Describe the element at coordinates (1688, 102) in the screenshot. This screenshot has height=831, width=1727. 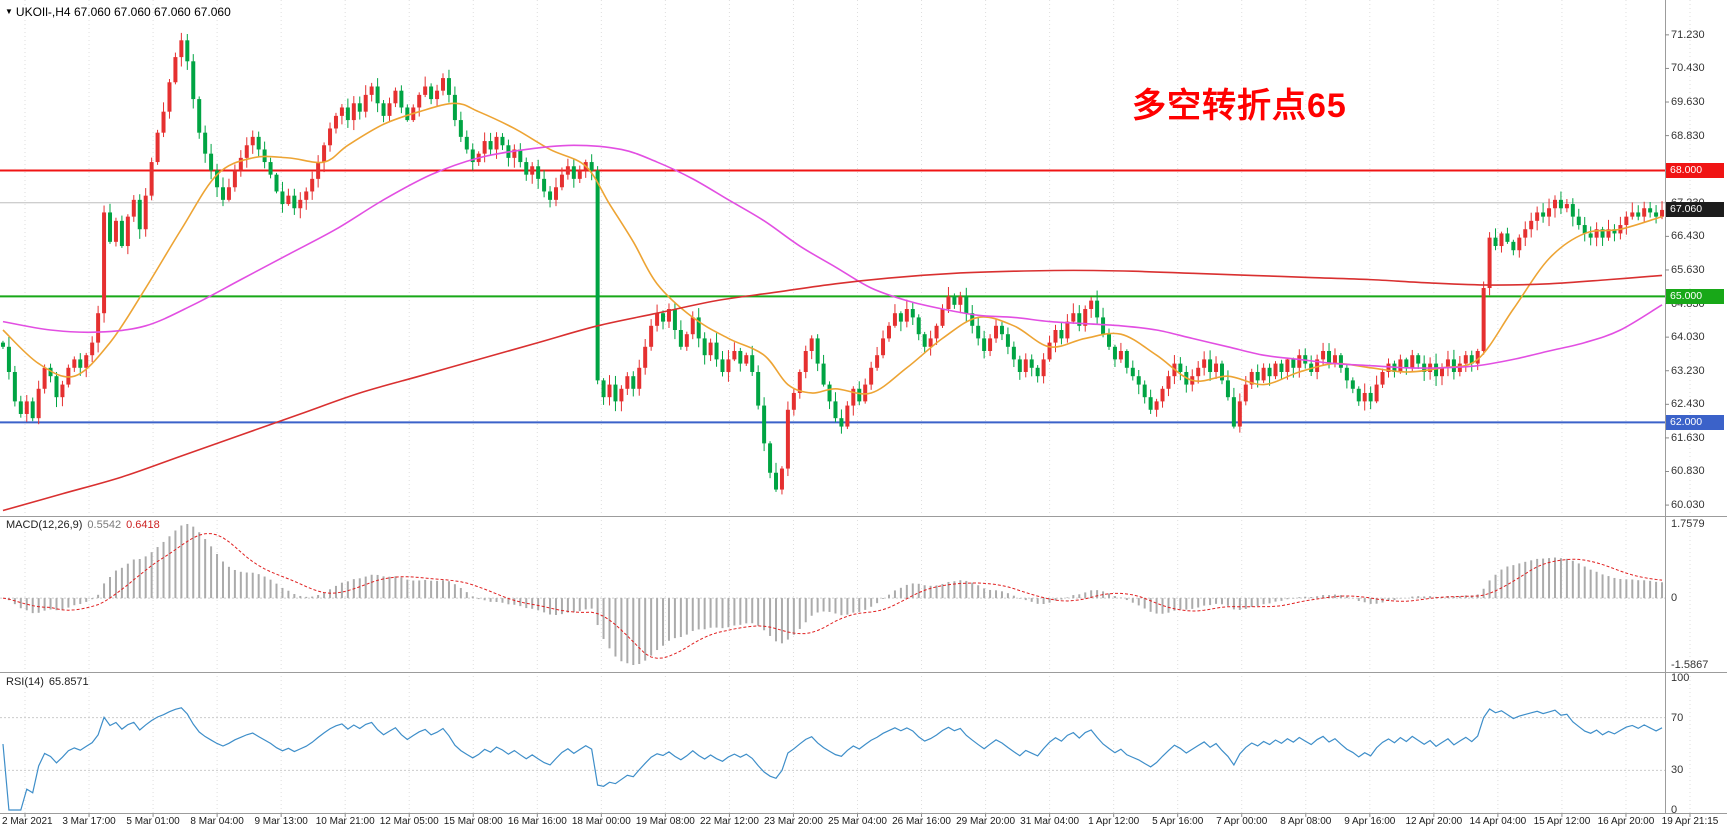
I see `price-tick-label: 69.630` at that location.